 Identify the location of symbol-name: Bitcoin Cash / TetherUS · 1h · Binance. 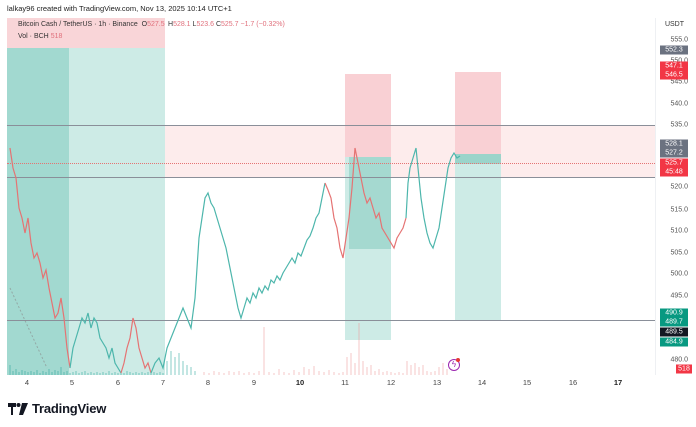
(78, 24).